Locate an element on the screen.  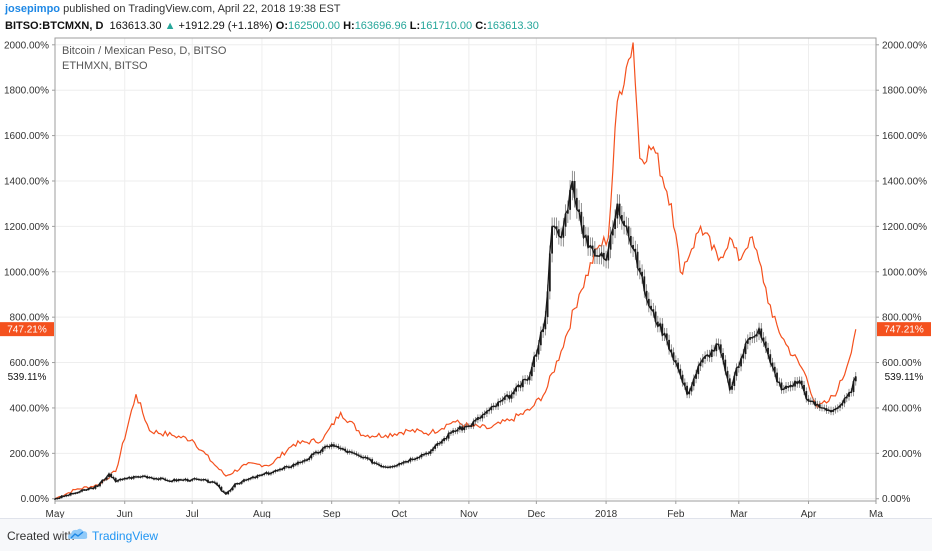
x-tick-label: Jun is located at coordinates (125, 513).